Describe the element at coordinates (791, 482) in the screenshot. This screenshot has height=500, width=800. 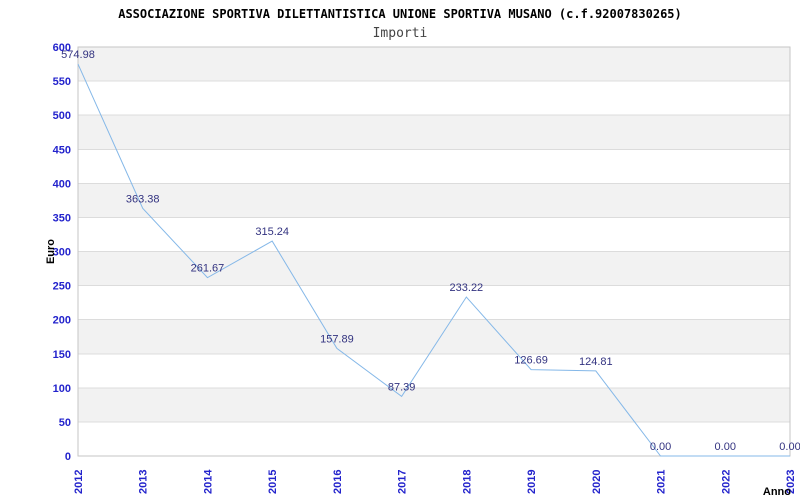
I see `x-tick-label: 2023` at that location.